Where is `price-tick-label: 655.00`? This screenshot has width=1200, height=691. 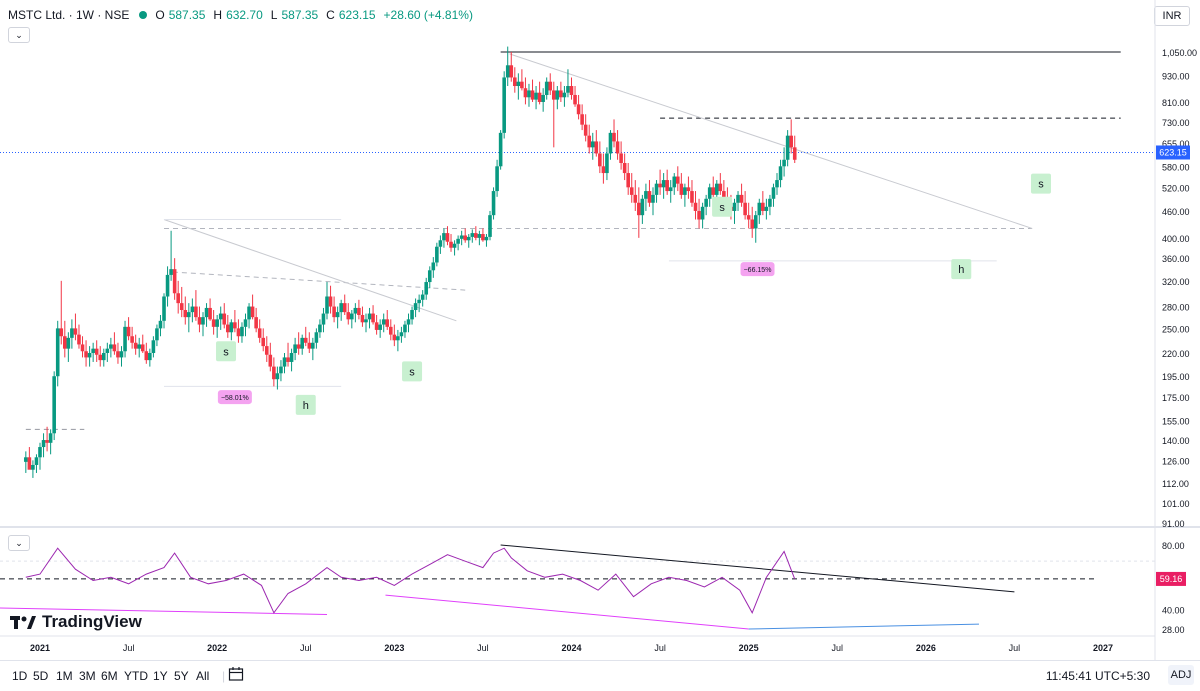
price-tick-label: 655.00 is located at coordinates (1176, 144).